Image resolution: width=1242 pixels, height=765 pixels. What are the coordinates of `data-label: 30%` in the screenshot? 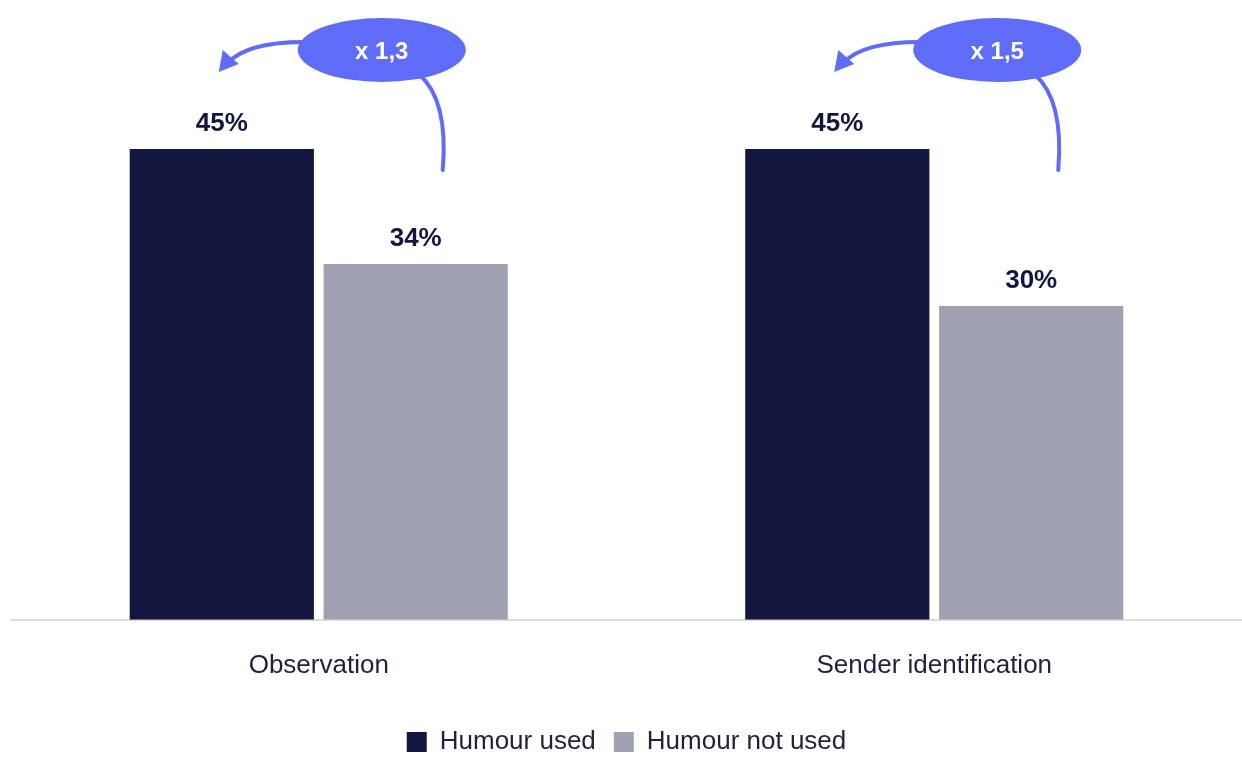 It's located at (1031, 279).